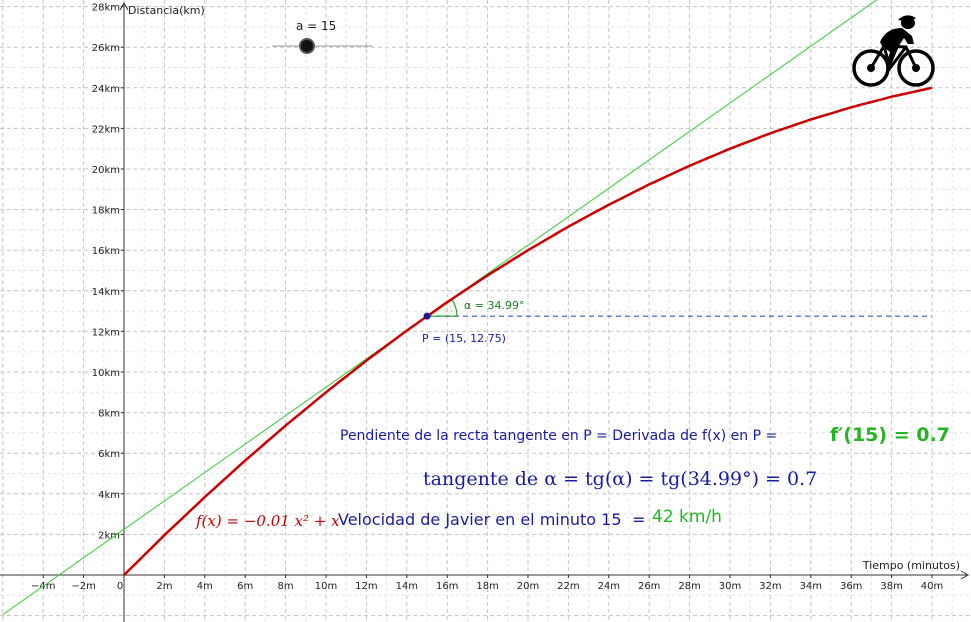  I want to click on cyclist-icon, so click(893, 51).